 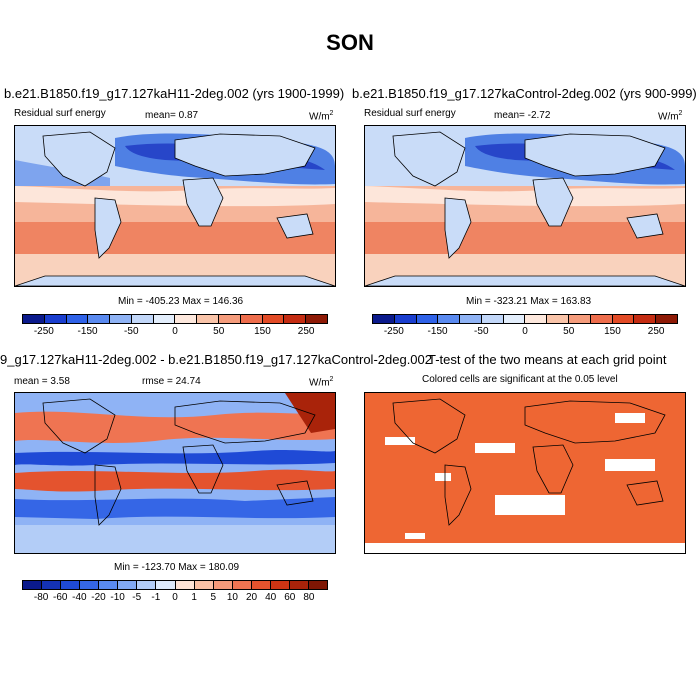 What do you see at coordinates (171, 381) in the screenshot?
I see `panel-3-rmse: rmse = 24.74` at bounding box center [171, 381].